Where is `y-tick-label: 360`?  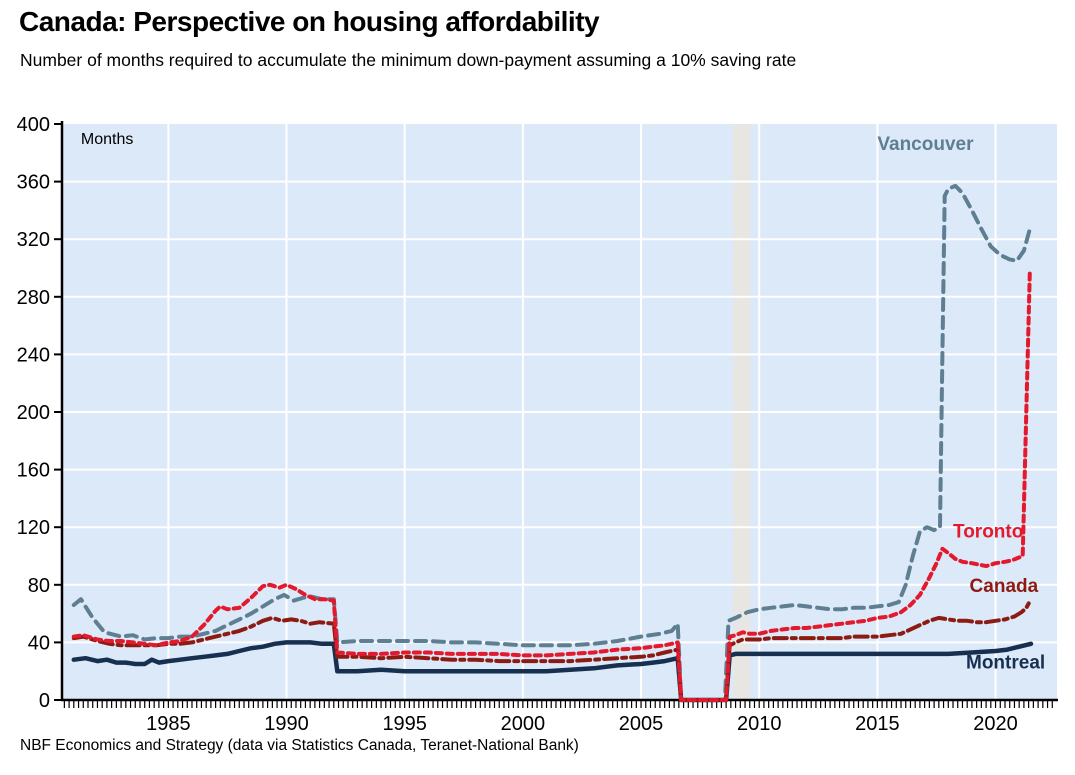
y-tick-label: 360 is located at coordinates (33, 183).